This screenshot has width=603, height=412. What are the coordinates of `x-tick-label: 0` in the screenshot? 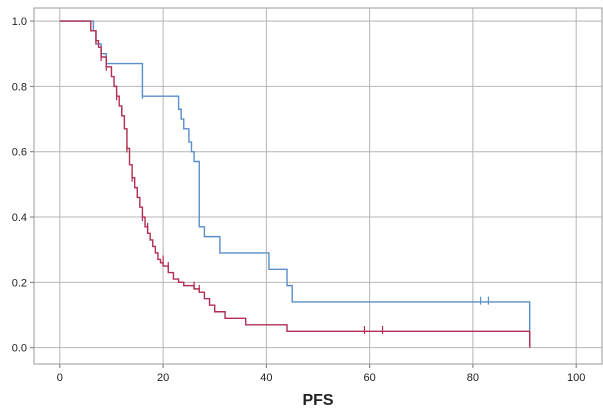 It's located at (60, 378).